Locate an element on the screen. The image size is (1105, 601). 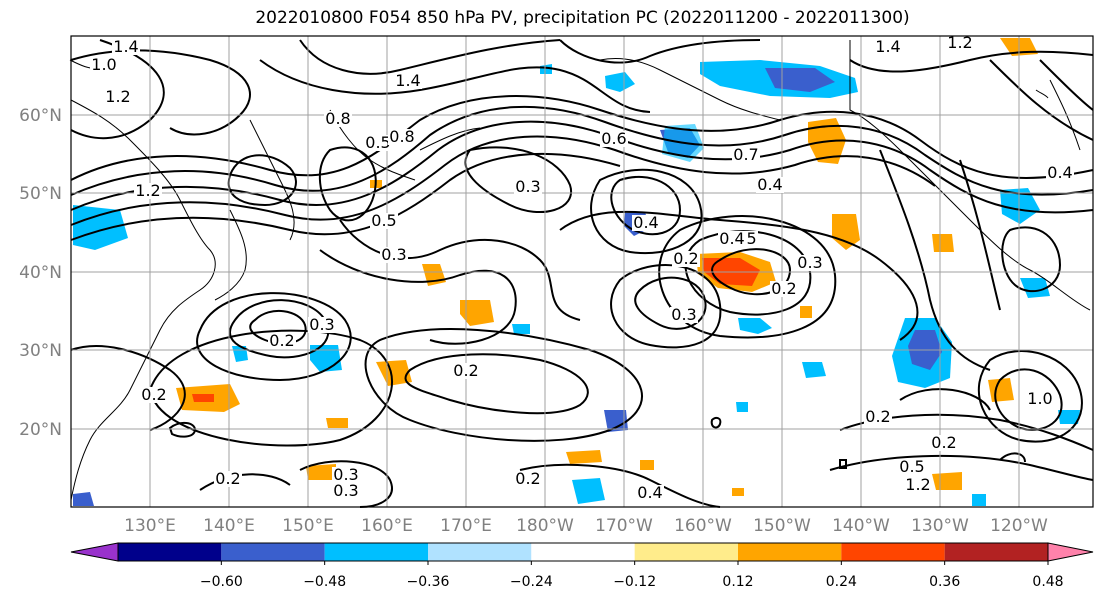
longitude-label: 140°E is located at coordinates (229, 526).